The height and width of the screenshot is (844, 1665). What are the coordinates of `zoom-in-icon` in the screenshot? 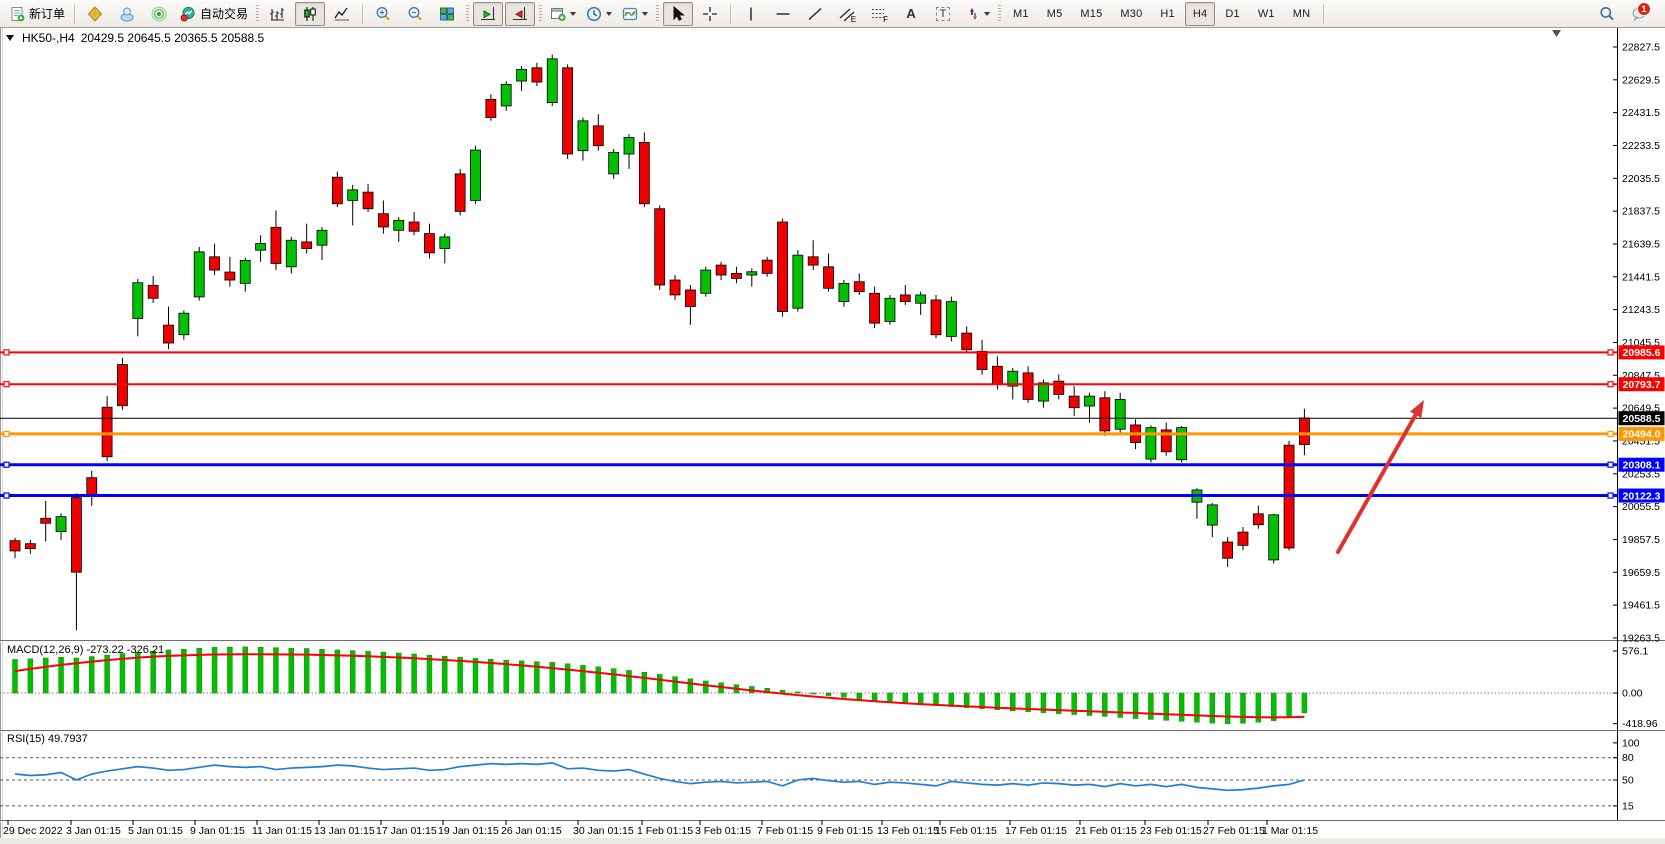 It's located at (383, 13).